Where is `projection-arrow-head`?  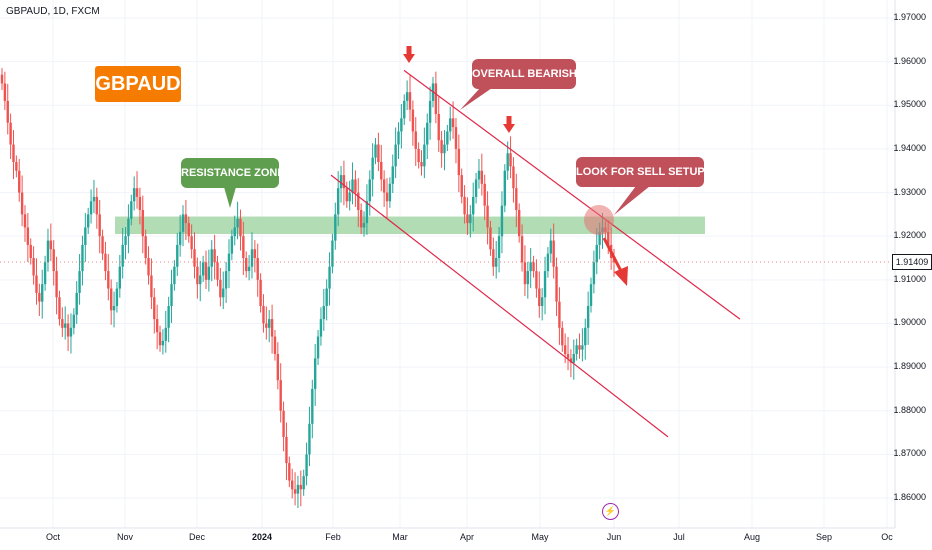
projection-arrow-head is located at coordinates (621, 276).